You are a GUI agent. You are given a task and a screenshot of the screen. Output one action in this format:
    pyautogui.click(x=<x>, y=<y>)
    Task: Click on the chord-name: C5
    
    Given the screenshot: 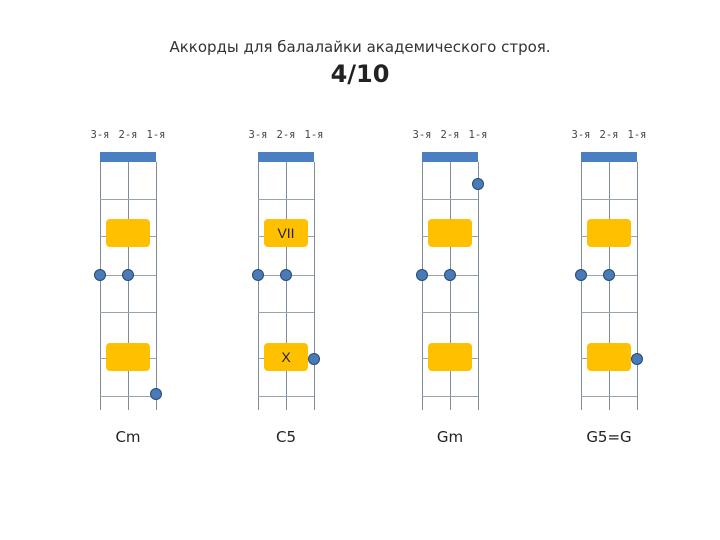 What is the action you would take?
    pyautogui.click(x=286, y=437)
    